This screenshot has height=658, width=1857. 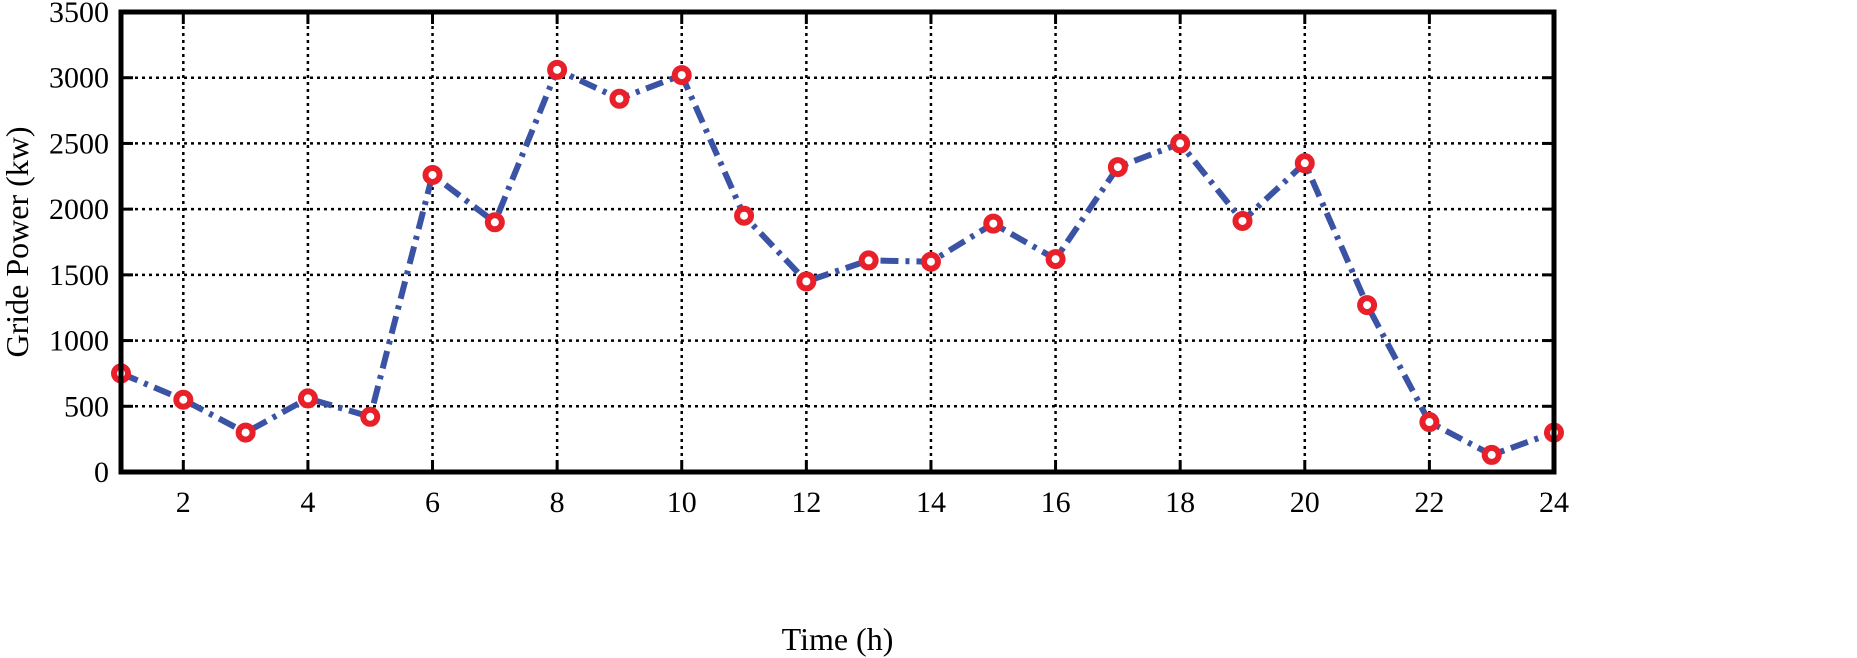 What do you see at coordinates (806, 502) in the screenshot?
I see `x-tick-label-12: 12` at bounding box center [806, 502].